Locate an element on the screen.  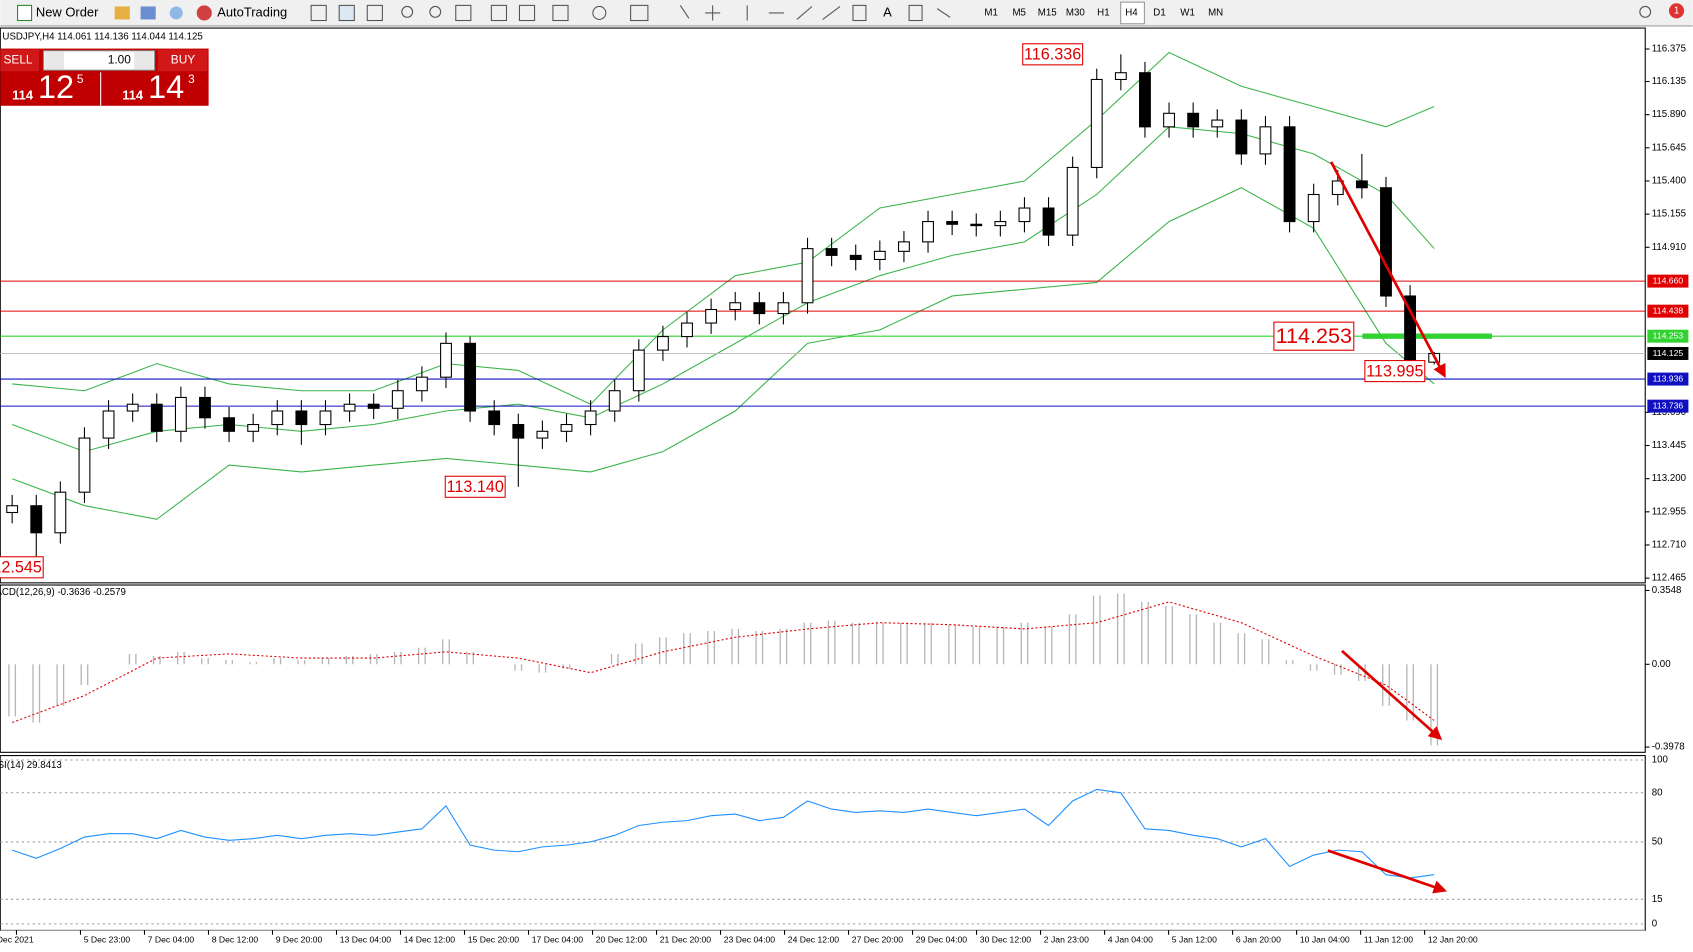
y-tick-label: 115.890 is located at coordinates (1669, 114).